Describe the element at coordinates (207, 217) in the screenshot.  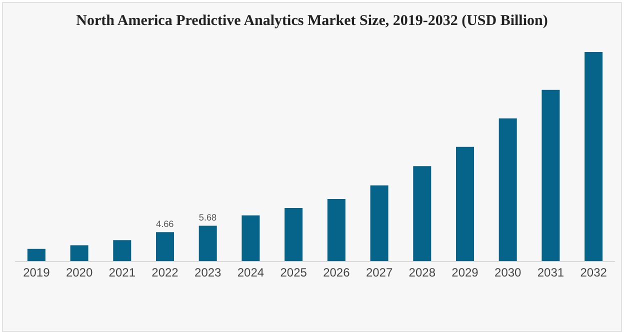
I see `data-label: 5.68` at that location.